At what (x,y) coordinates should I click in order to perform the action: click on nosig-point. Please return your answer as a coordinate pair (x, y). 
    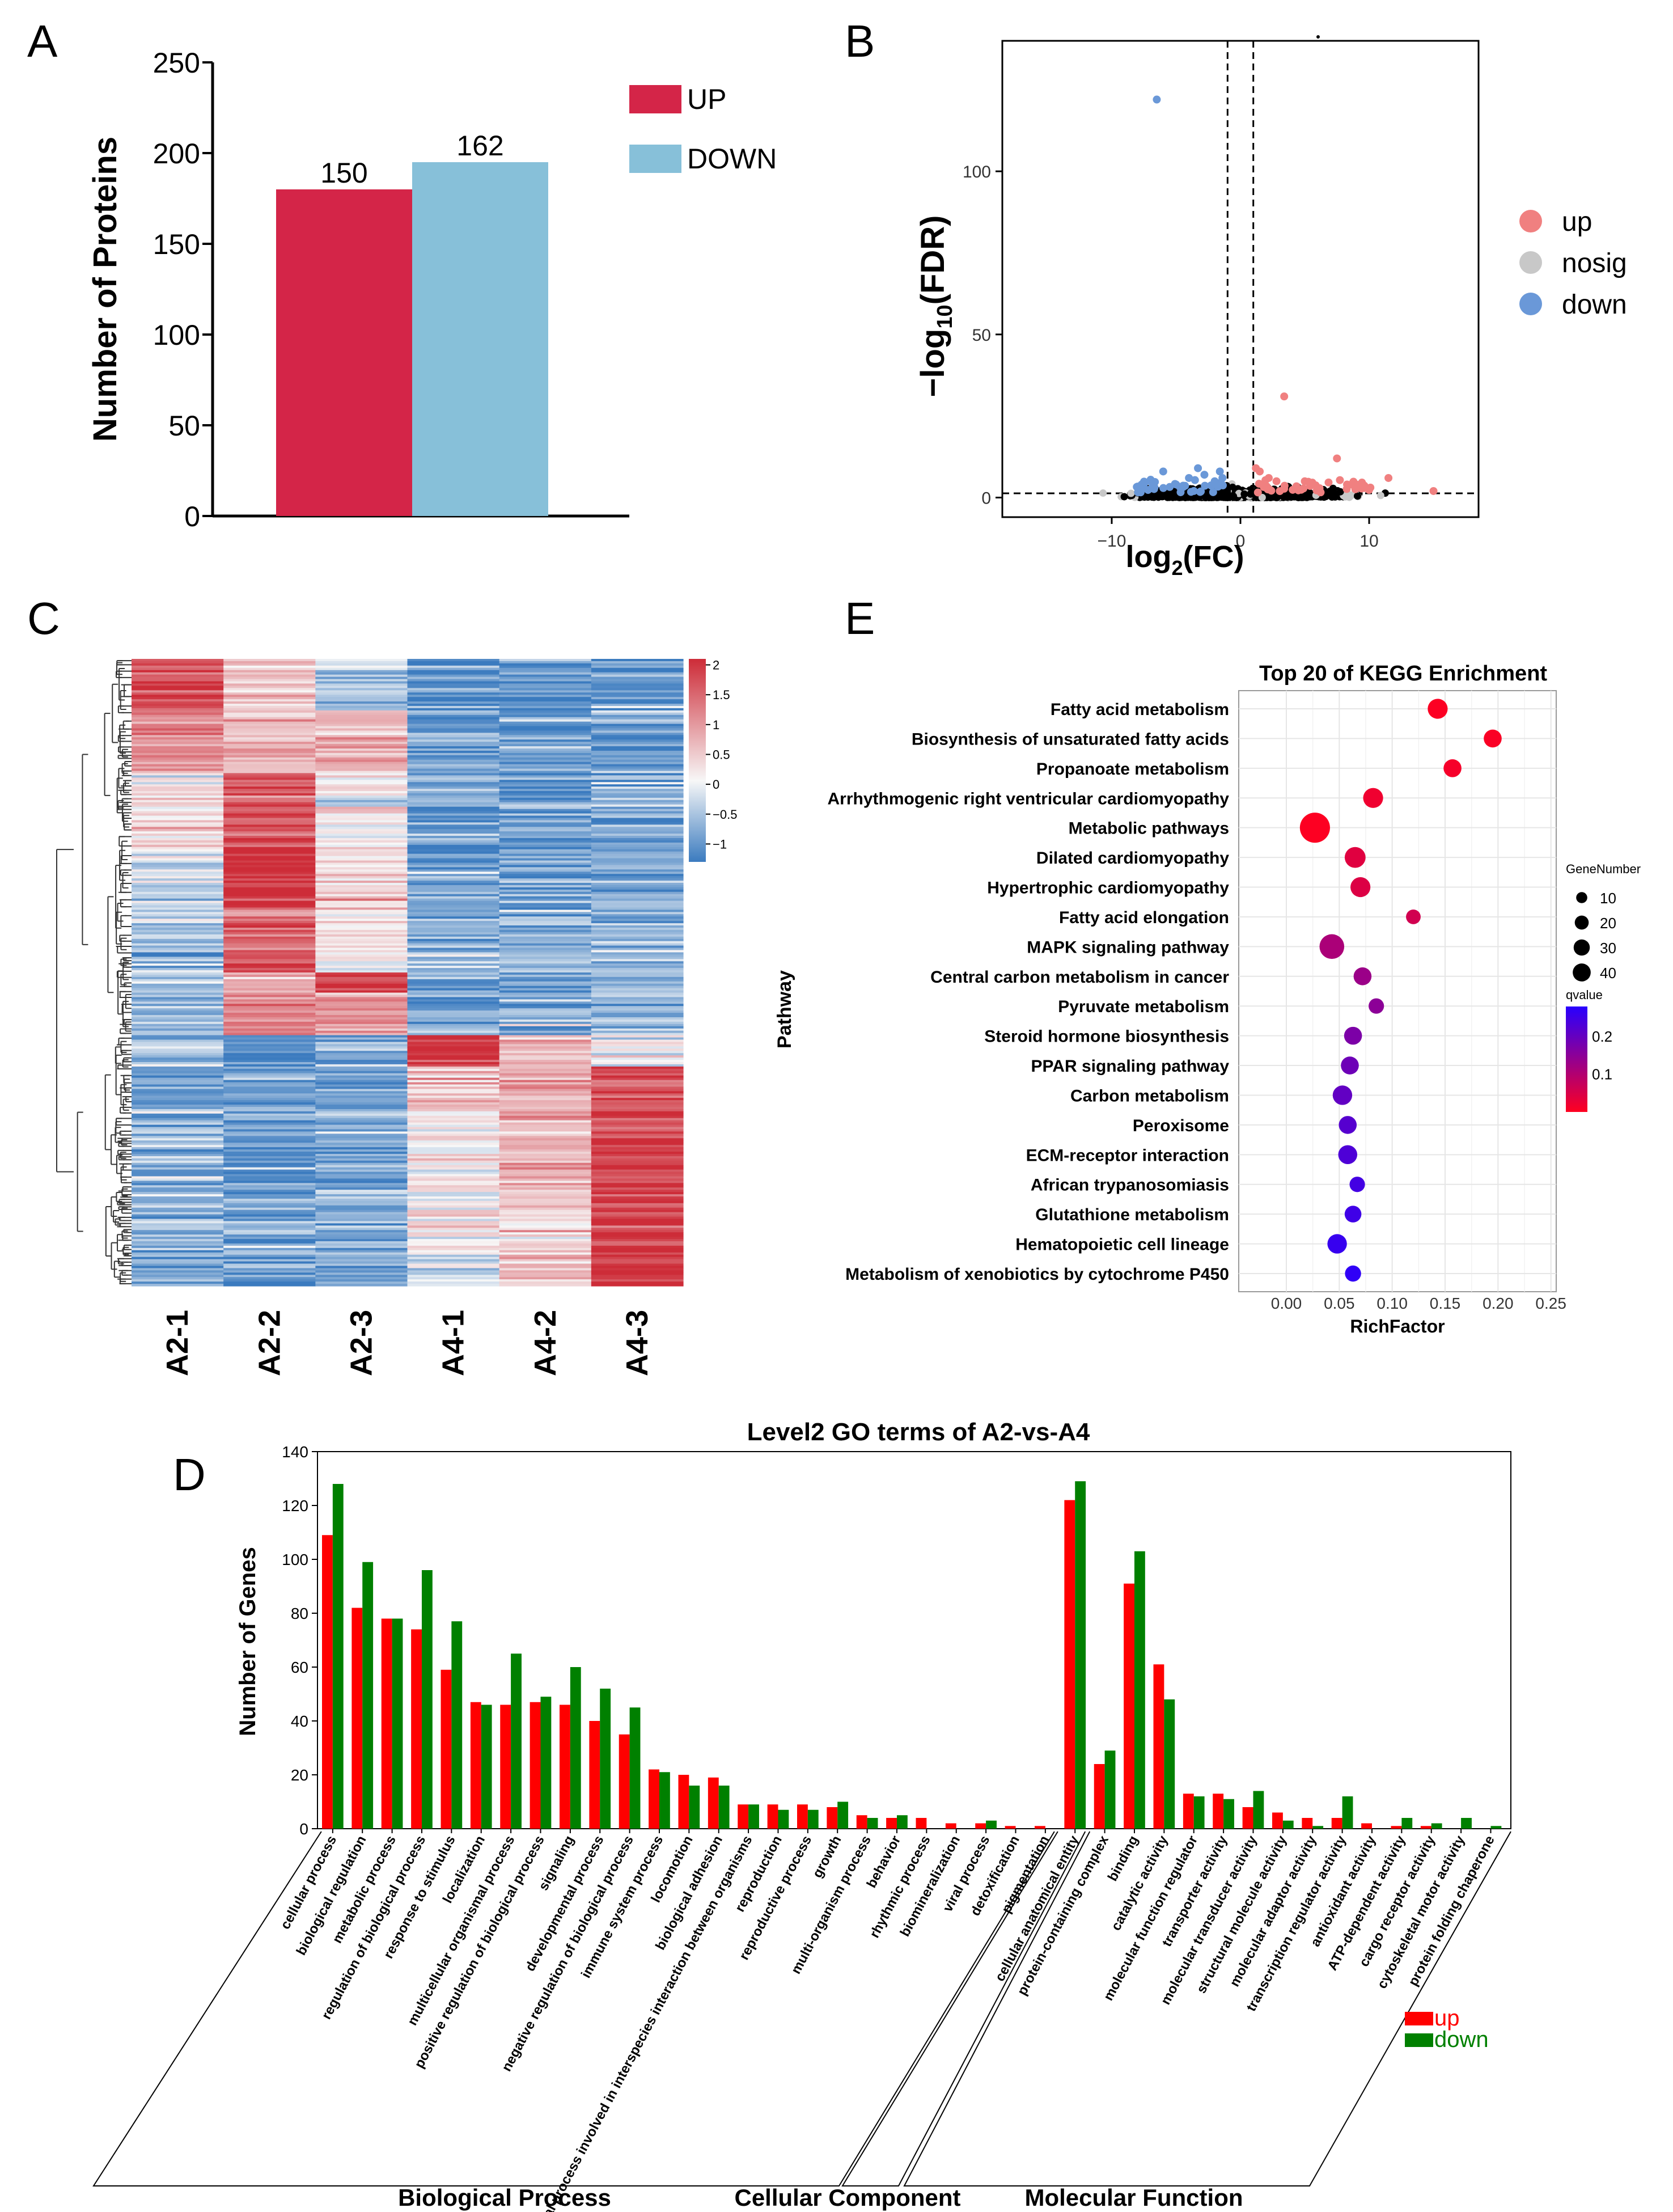
    Looking at the image, I should click on (1162, 497).